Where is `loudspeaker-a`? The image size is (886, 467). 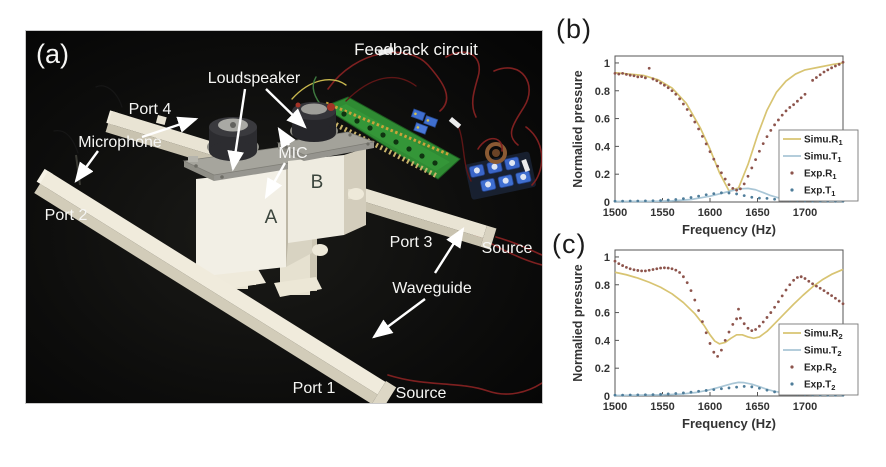 loudspeaker-a is located at coordinates (233, 139).